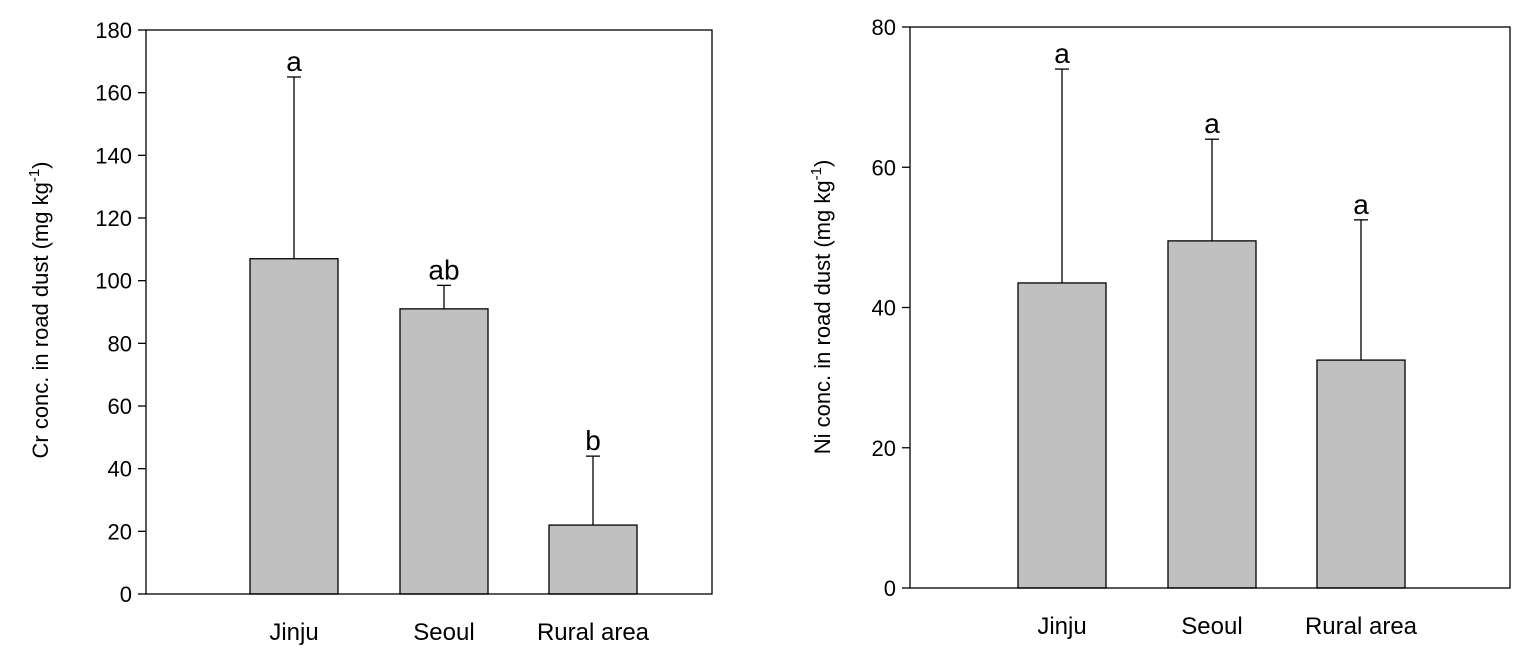 Image resolution: width=1525 pixels, height=668 pixels. What do you see at coordinates (821, 307) in the screenshot?
I see `y-axis-label: Ni conc. in road dust (mg kg-1)` at bounding box center [821, 307].